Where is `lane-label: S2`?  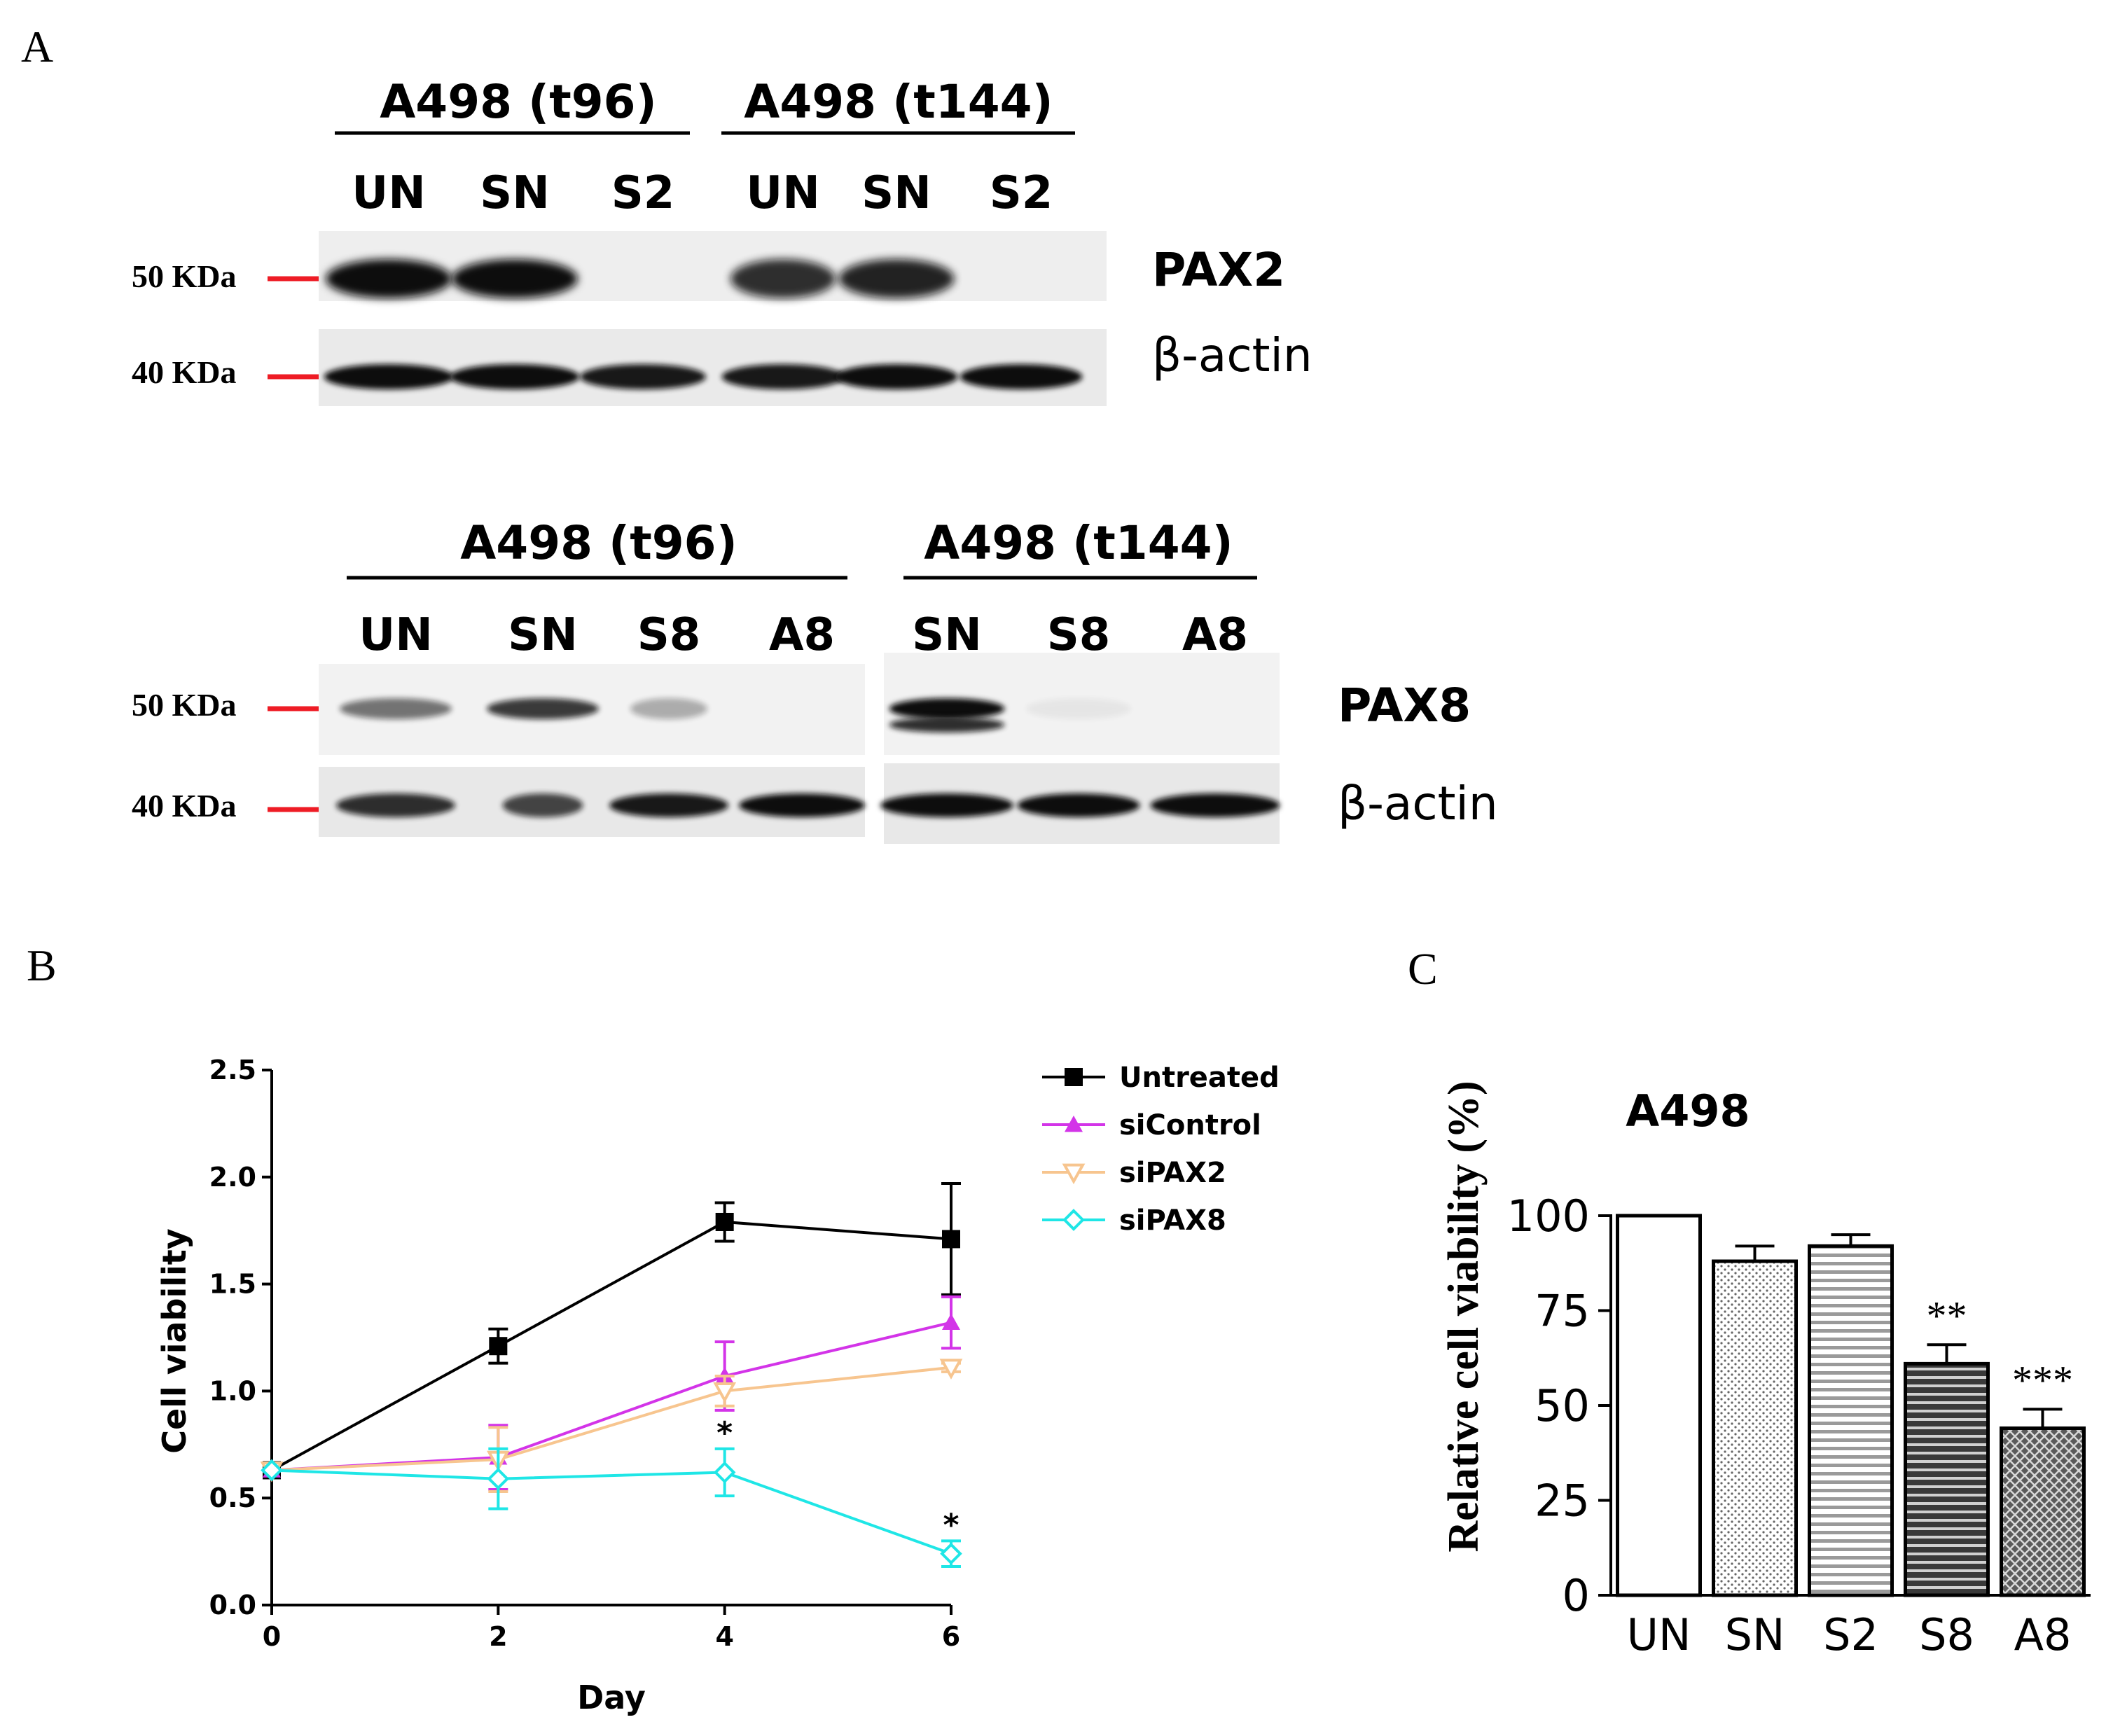
lane-label: S2 is located at coordinates (643, 193).